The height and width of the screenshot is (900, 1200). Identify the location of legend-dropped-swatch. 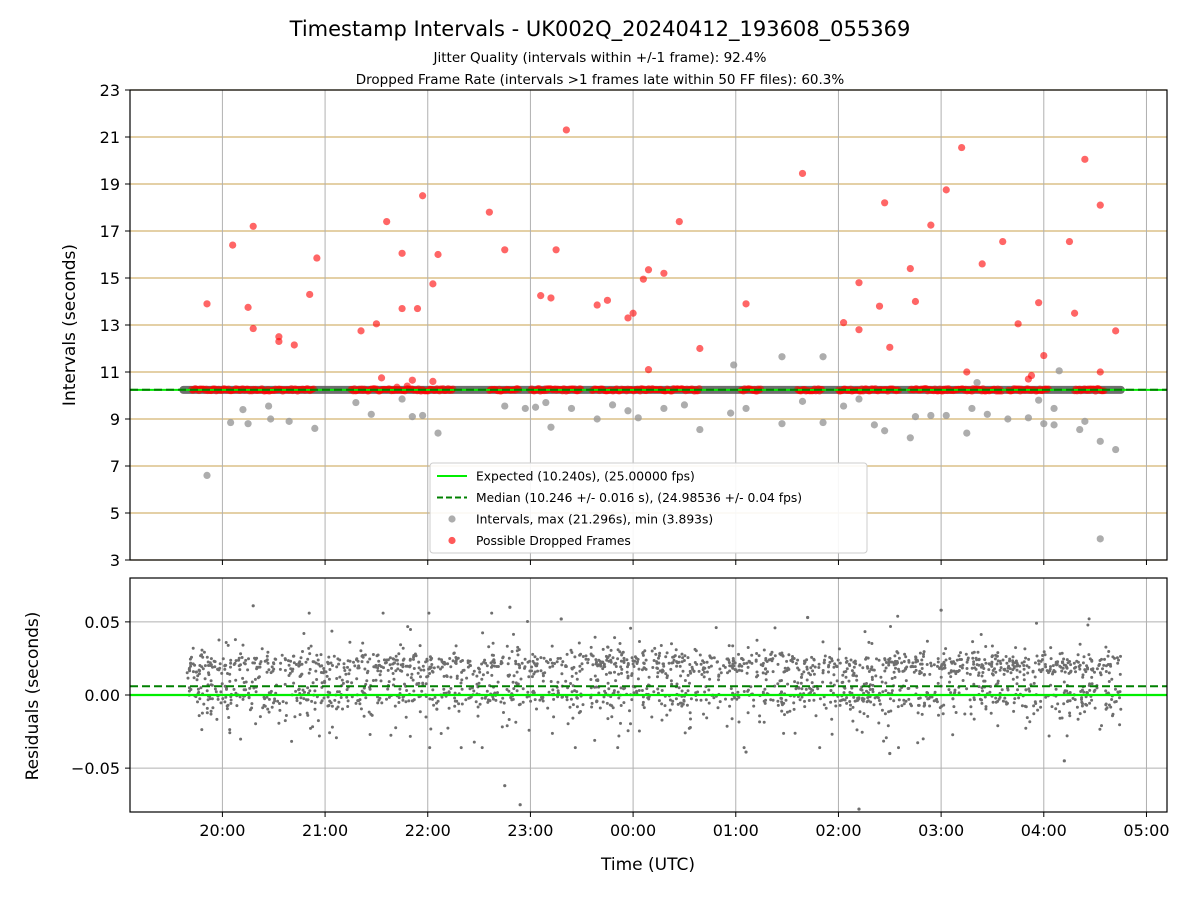
(452, 540).